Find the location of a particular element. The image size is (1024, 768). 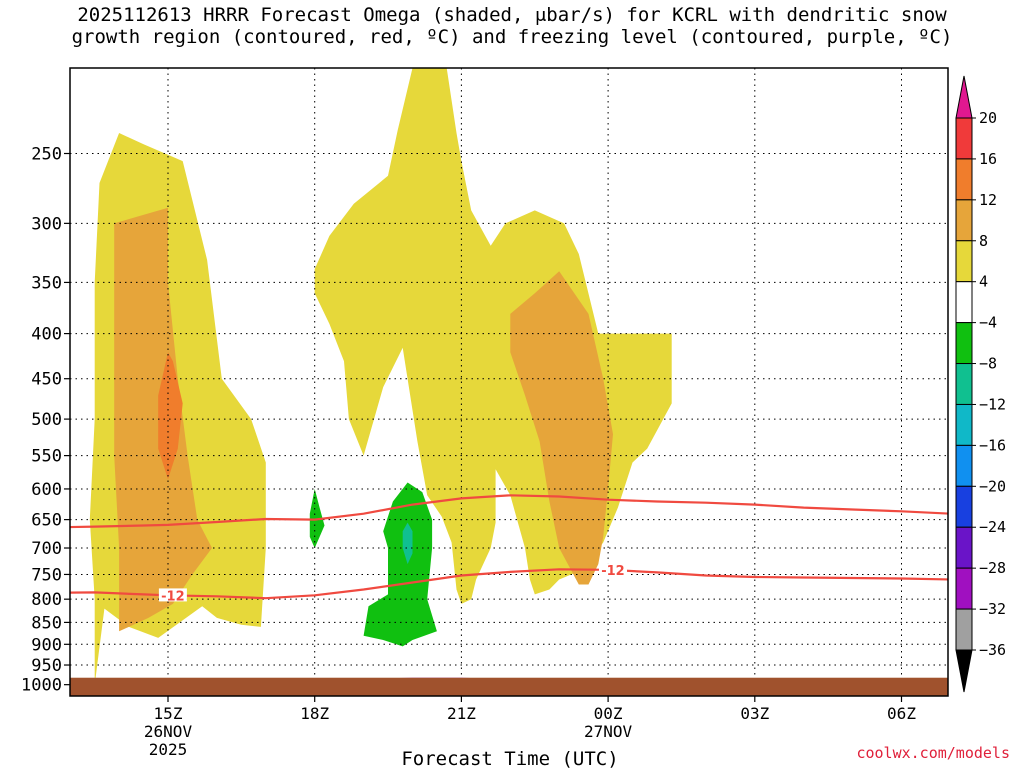

y-tick-label-700: 700 is located at coordinates (46, 549).